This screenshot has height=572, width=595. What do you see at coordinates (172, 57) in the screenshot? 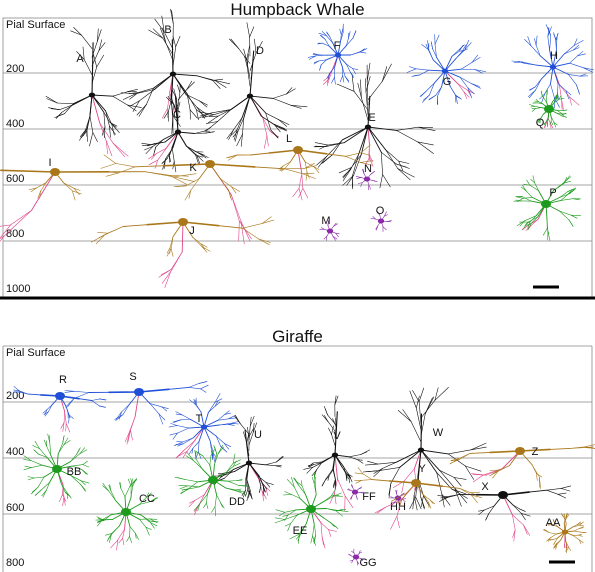
I see `apical-dendrite` at bounding box center [172, 57].